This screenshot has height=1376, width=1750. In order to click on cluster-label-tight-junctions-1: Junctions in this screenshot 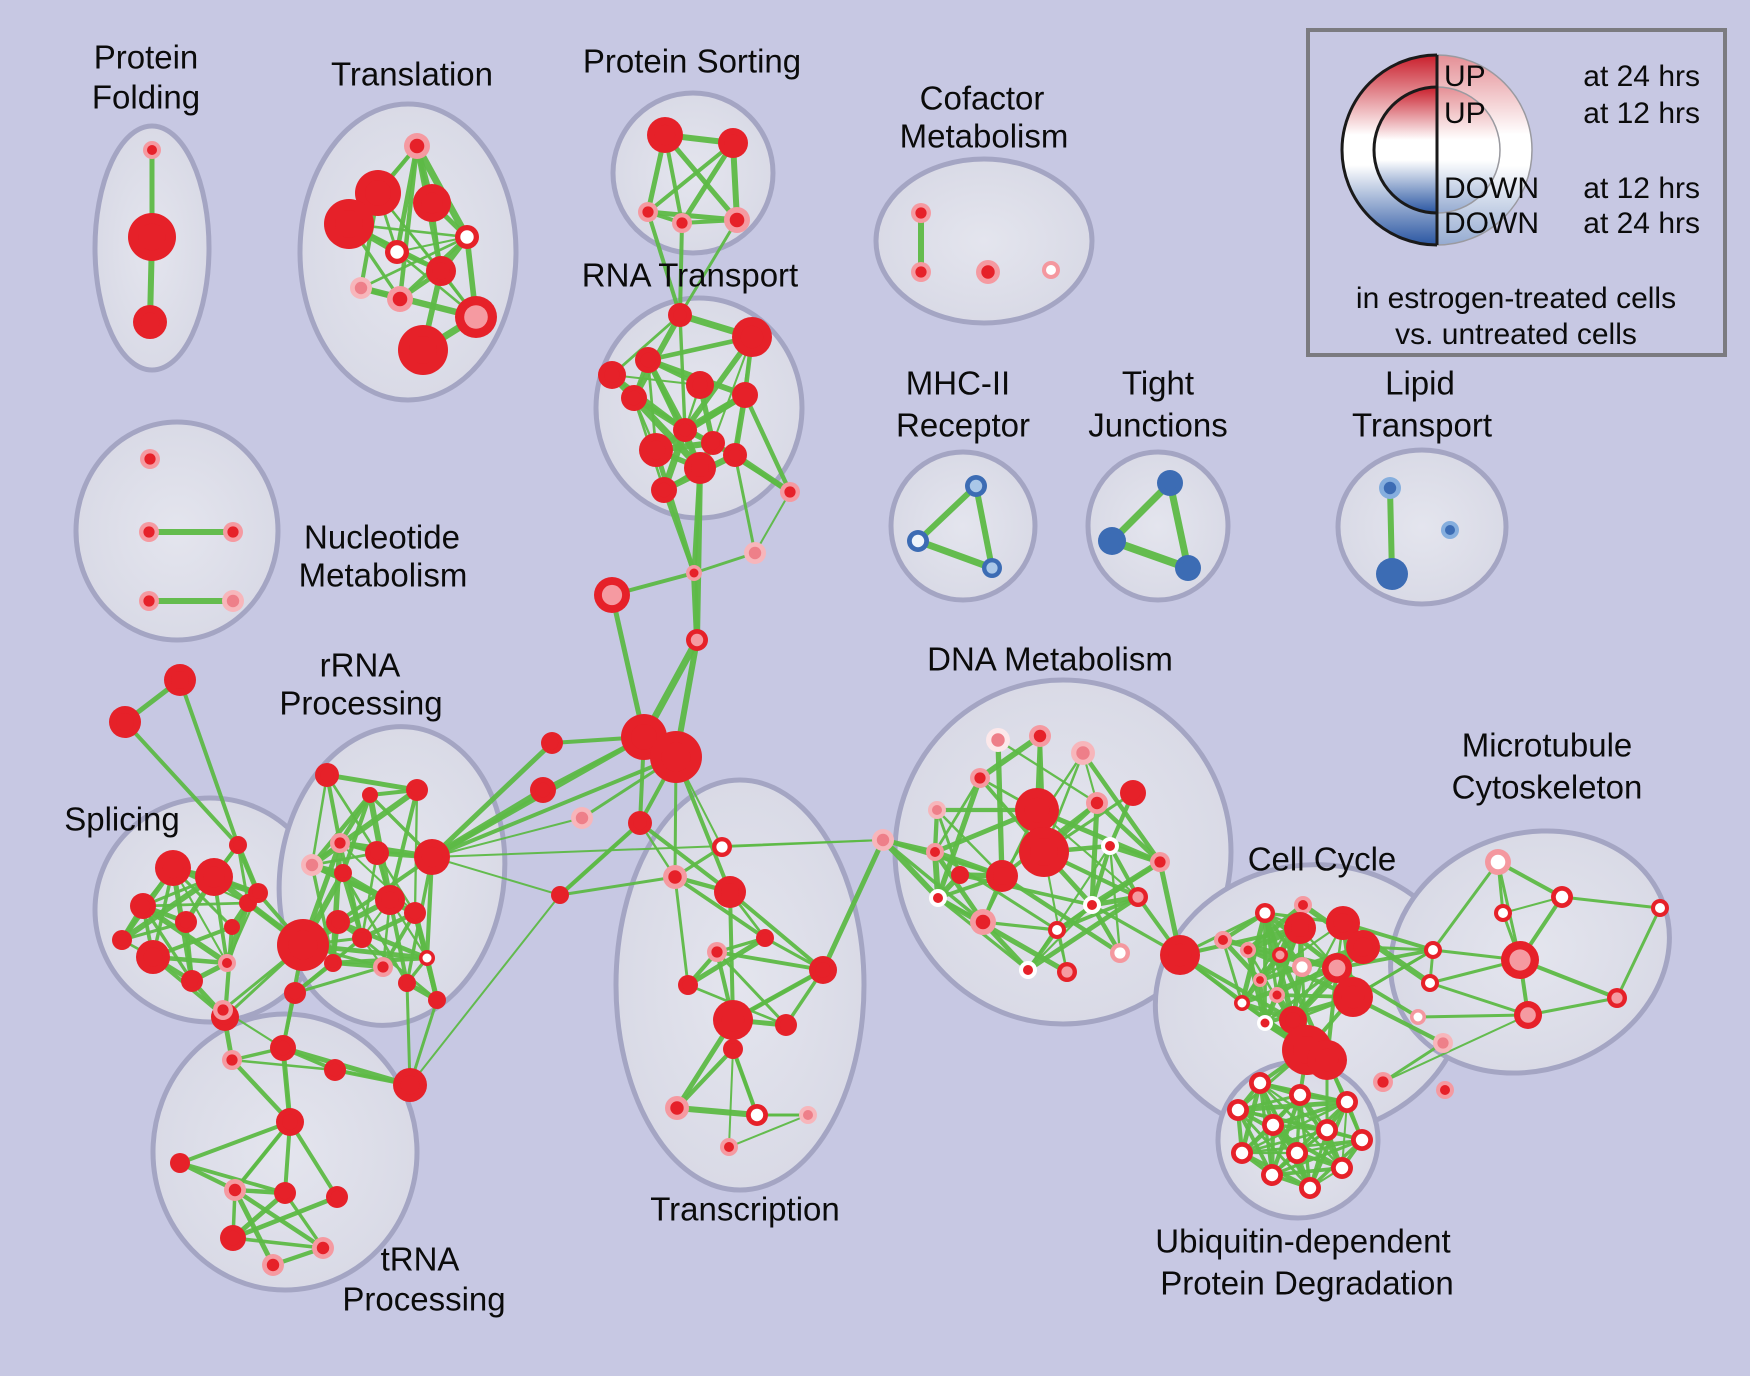, I will do `click(1157, 425)`.